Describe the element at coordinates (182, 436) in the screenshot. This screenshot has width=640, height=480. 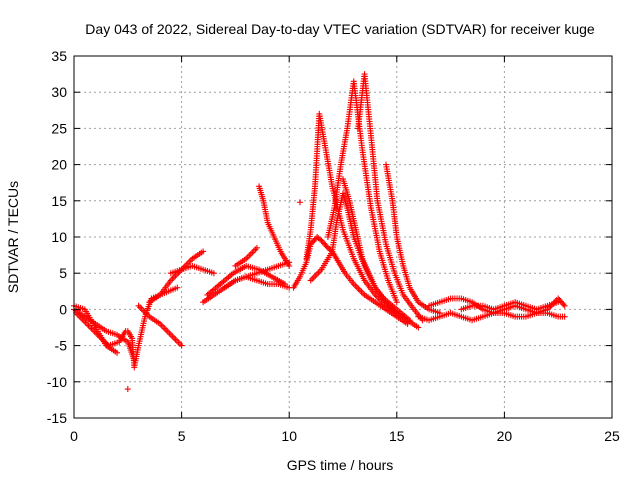
I see `x-tick-label: 5` at that location.